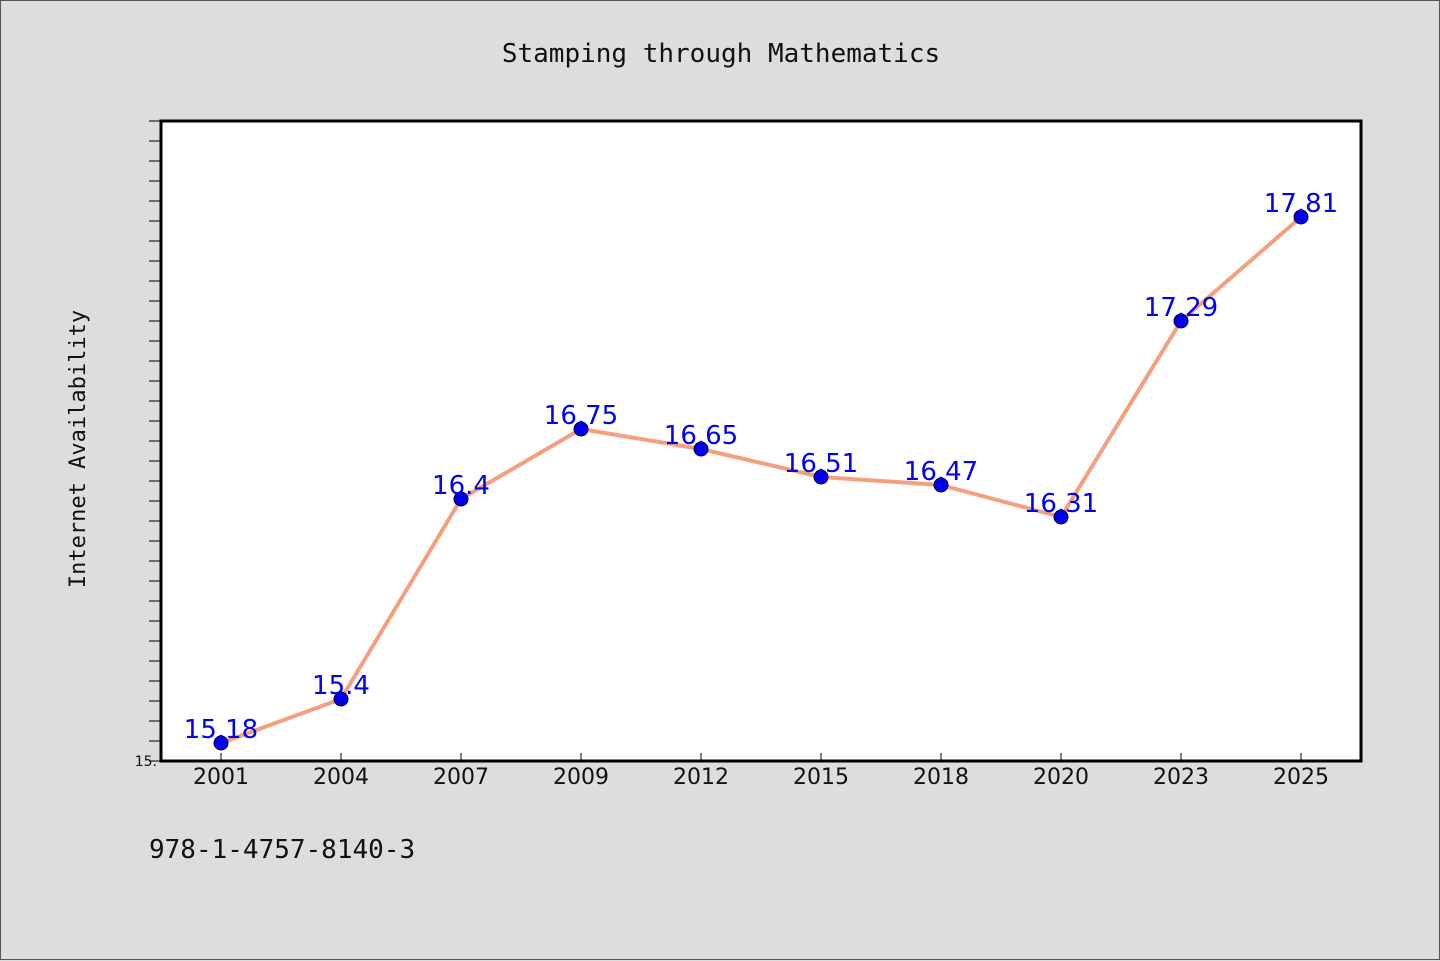 The height and width of the screenshot is (961, 1440). What do you see at coordinates (146, 762) in the screenshot?
I see `y-tick-label: 15.` at bounding box center [146, 762].